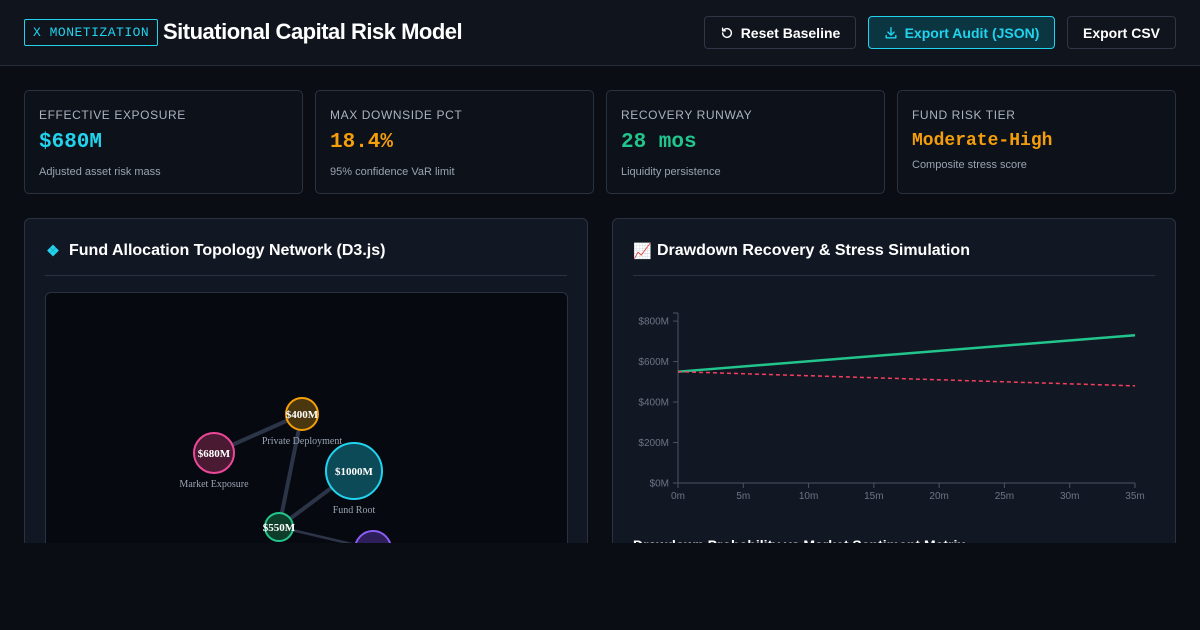 The height and width of the screenshot is (630, 1200). Describe the element at coordinates (808, 496) in the screenshot. I see `x-tick-label: 10m` at that location.